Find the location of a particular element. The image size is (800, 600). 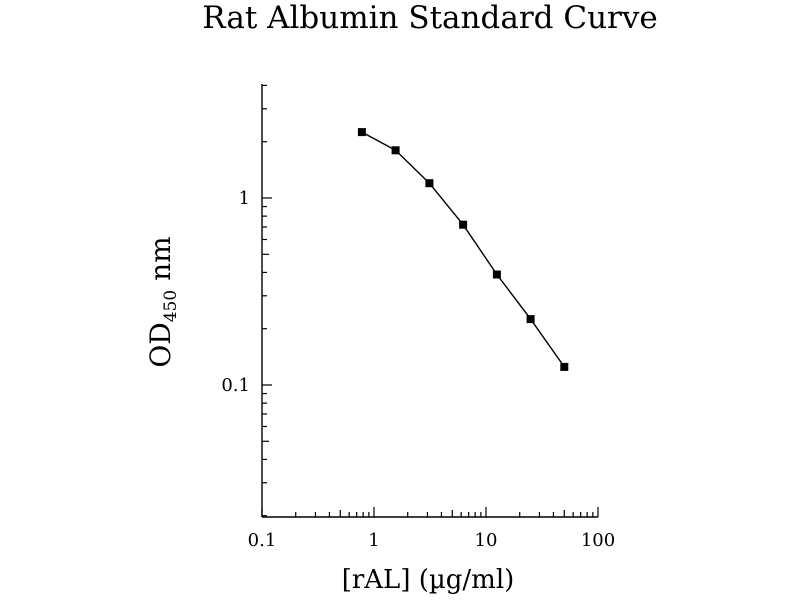

y-axis-ticks is located at coordinates (267, 300).